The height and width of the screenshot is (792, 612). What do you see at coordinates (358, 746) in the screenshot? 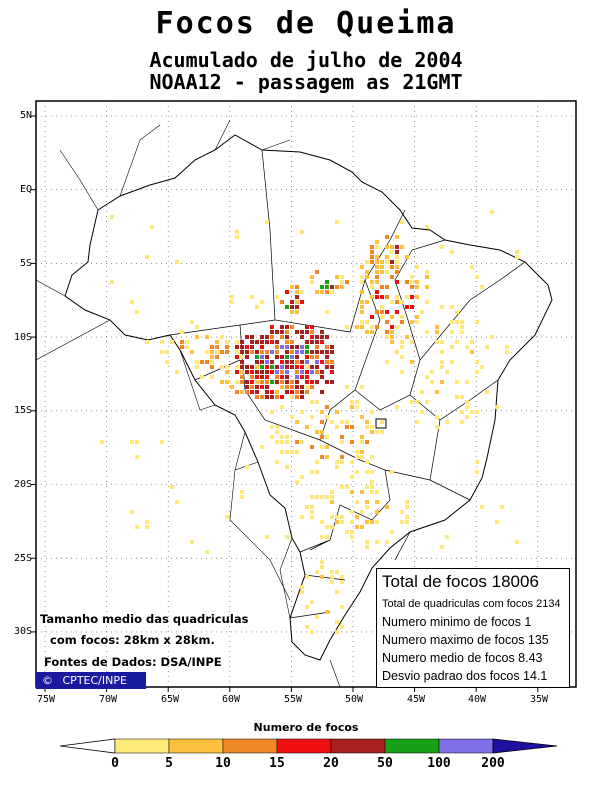
I see `legend-swatch` at bounding box center [358, 746].